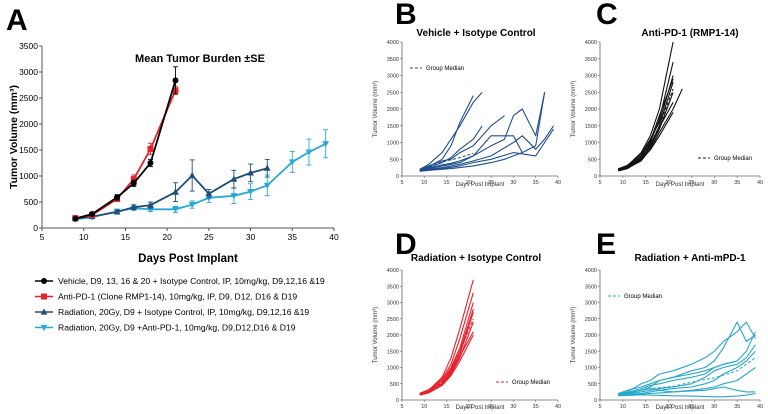 This screenshot has height=414, width=768. What do you see at coordinates (591, 271) in the screenshot?
I see `panel-e-y-tick-label: 4000` at bounding box center [591, 271].